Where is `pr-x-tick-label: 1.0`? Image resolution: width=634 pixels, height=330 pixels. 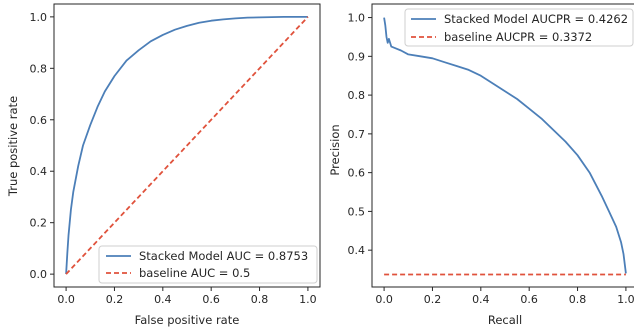
pr-x-tick-label: 1.0 is located at coordinates (625, 299).